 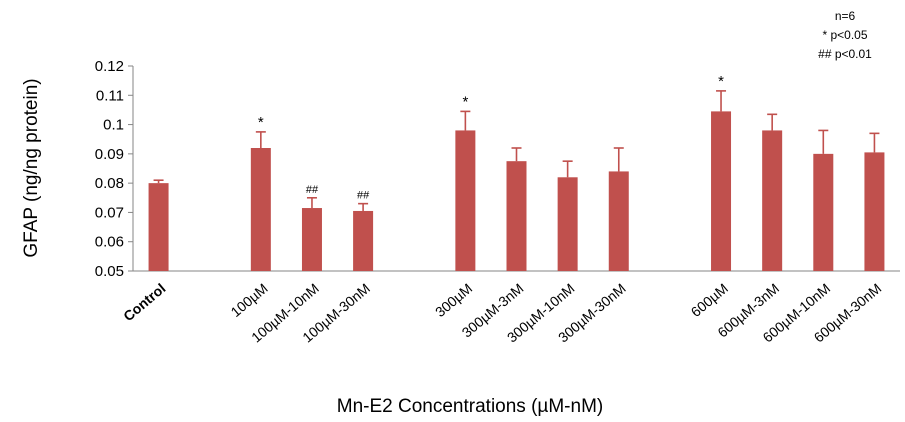 What do you see at coordinates (470, 406) in the screenshot?
I see `x-axis-label: Mn-E2 Concentrations (µM-nM)` at bounding box center [470, 406].